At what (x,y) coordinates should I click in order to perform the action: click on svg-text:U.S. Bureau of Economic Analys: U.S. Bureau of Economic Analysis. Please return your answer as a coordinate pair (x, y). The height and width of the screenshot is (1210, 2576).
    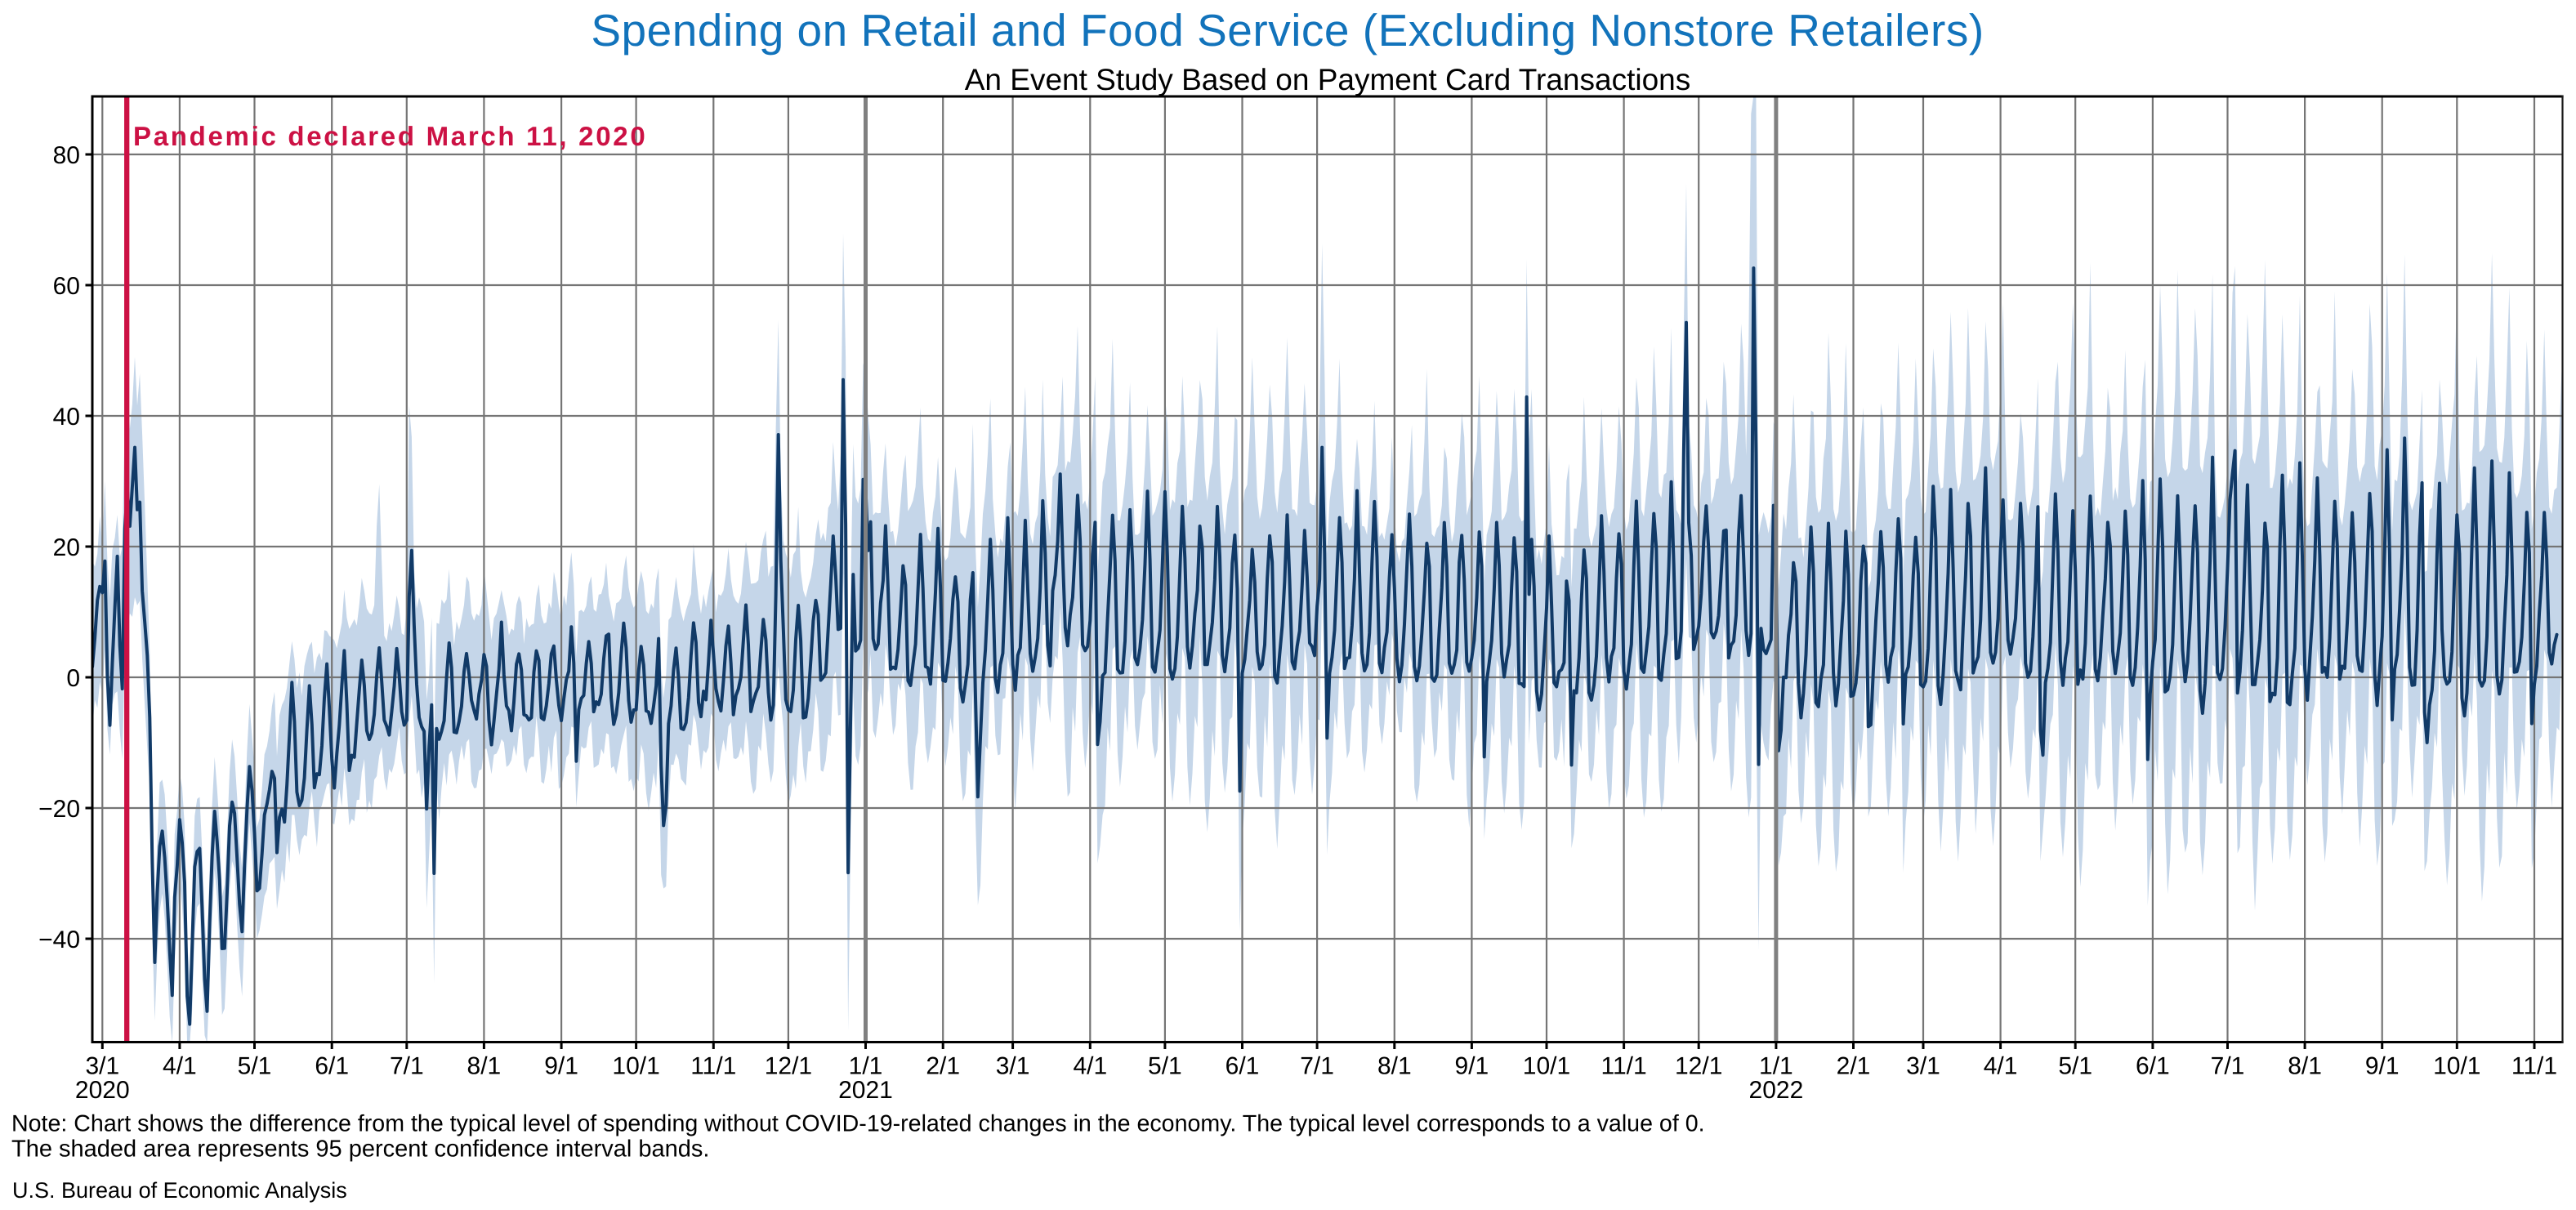
    Looking at the image, I should click on (180, 1190).